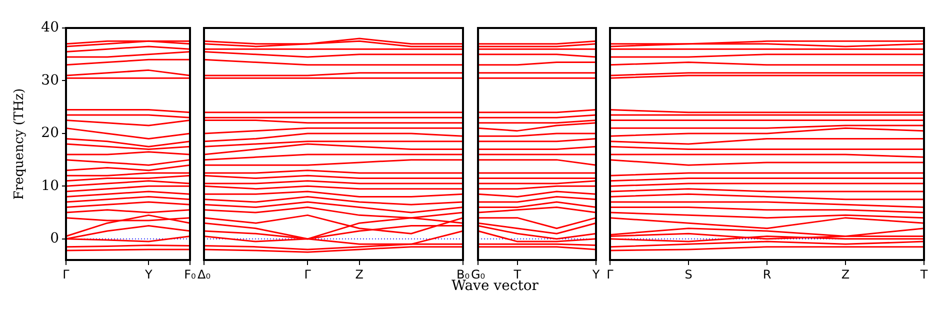 The width and height of the screenshot is (936, 310). What do you see at coordinates (688, 274) in the screenshot?
I see `x-tick-label: S` at bounding box center [688, 274].